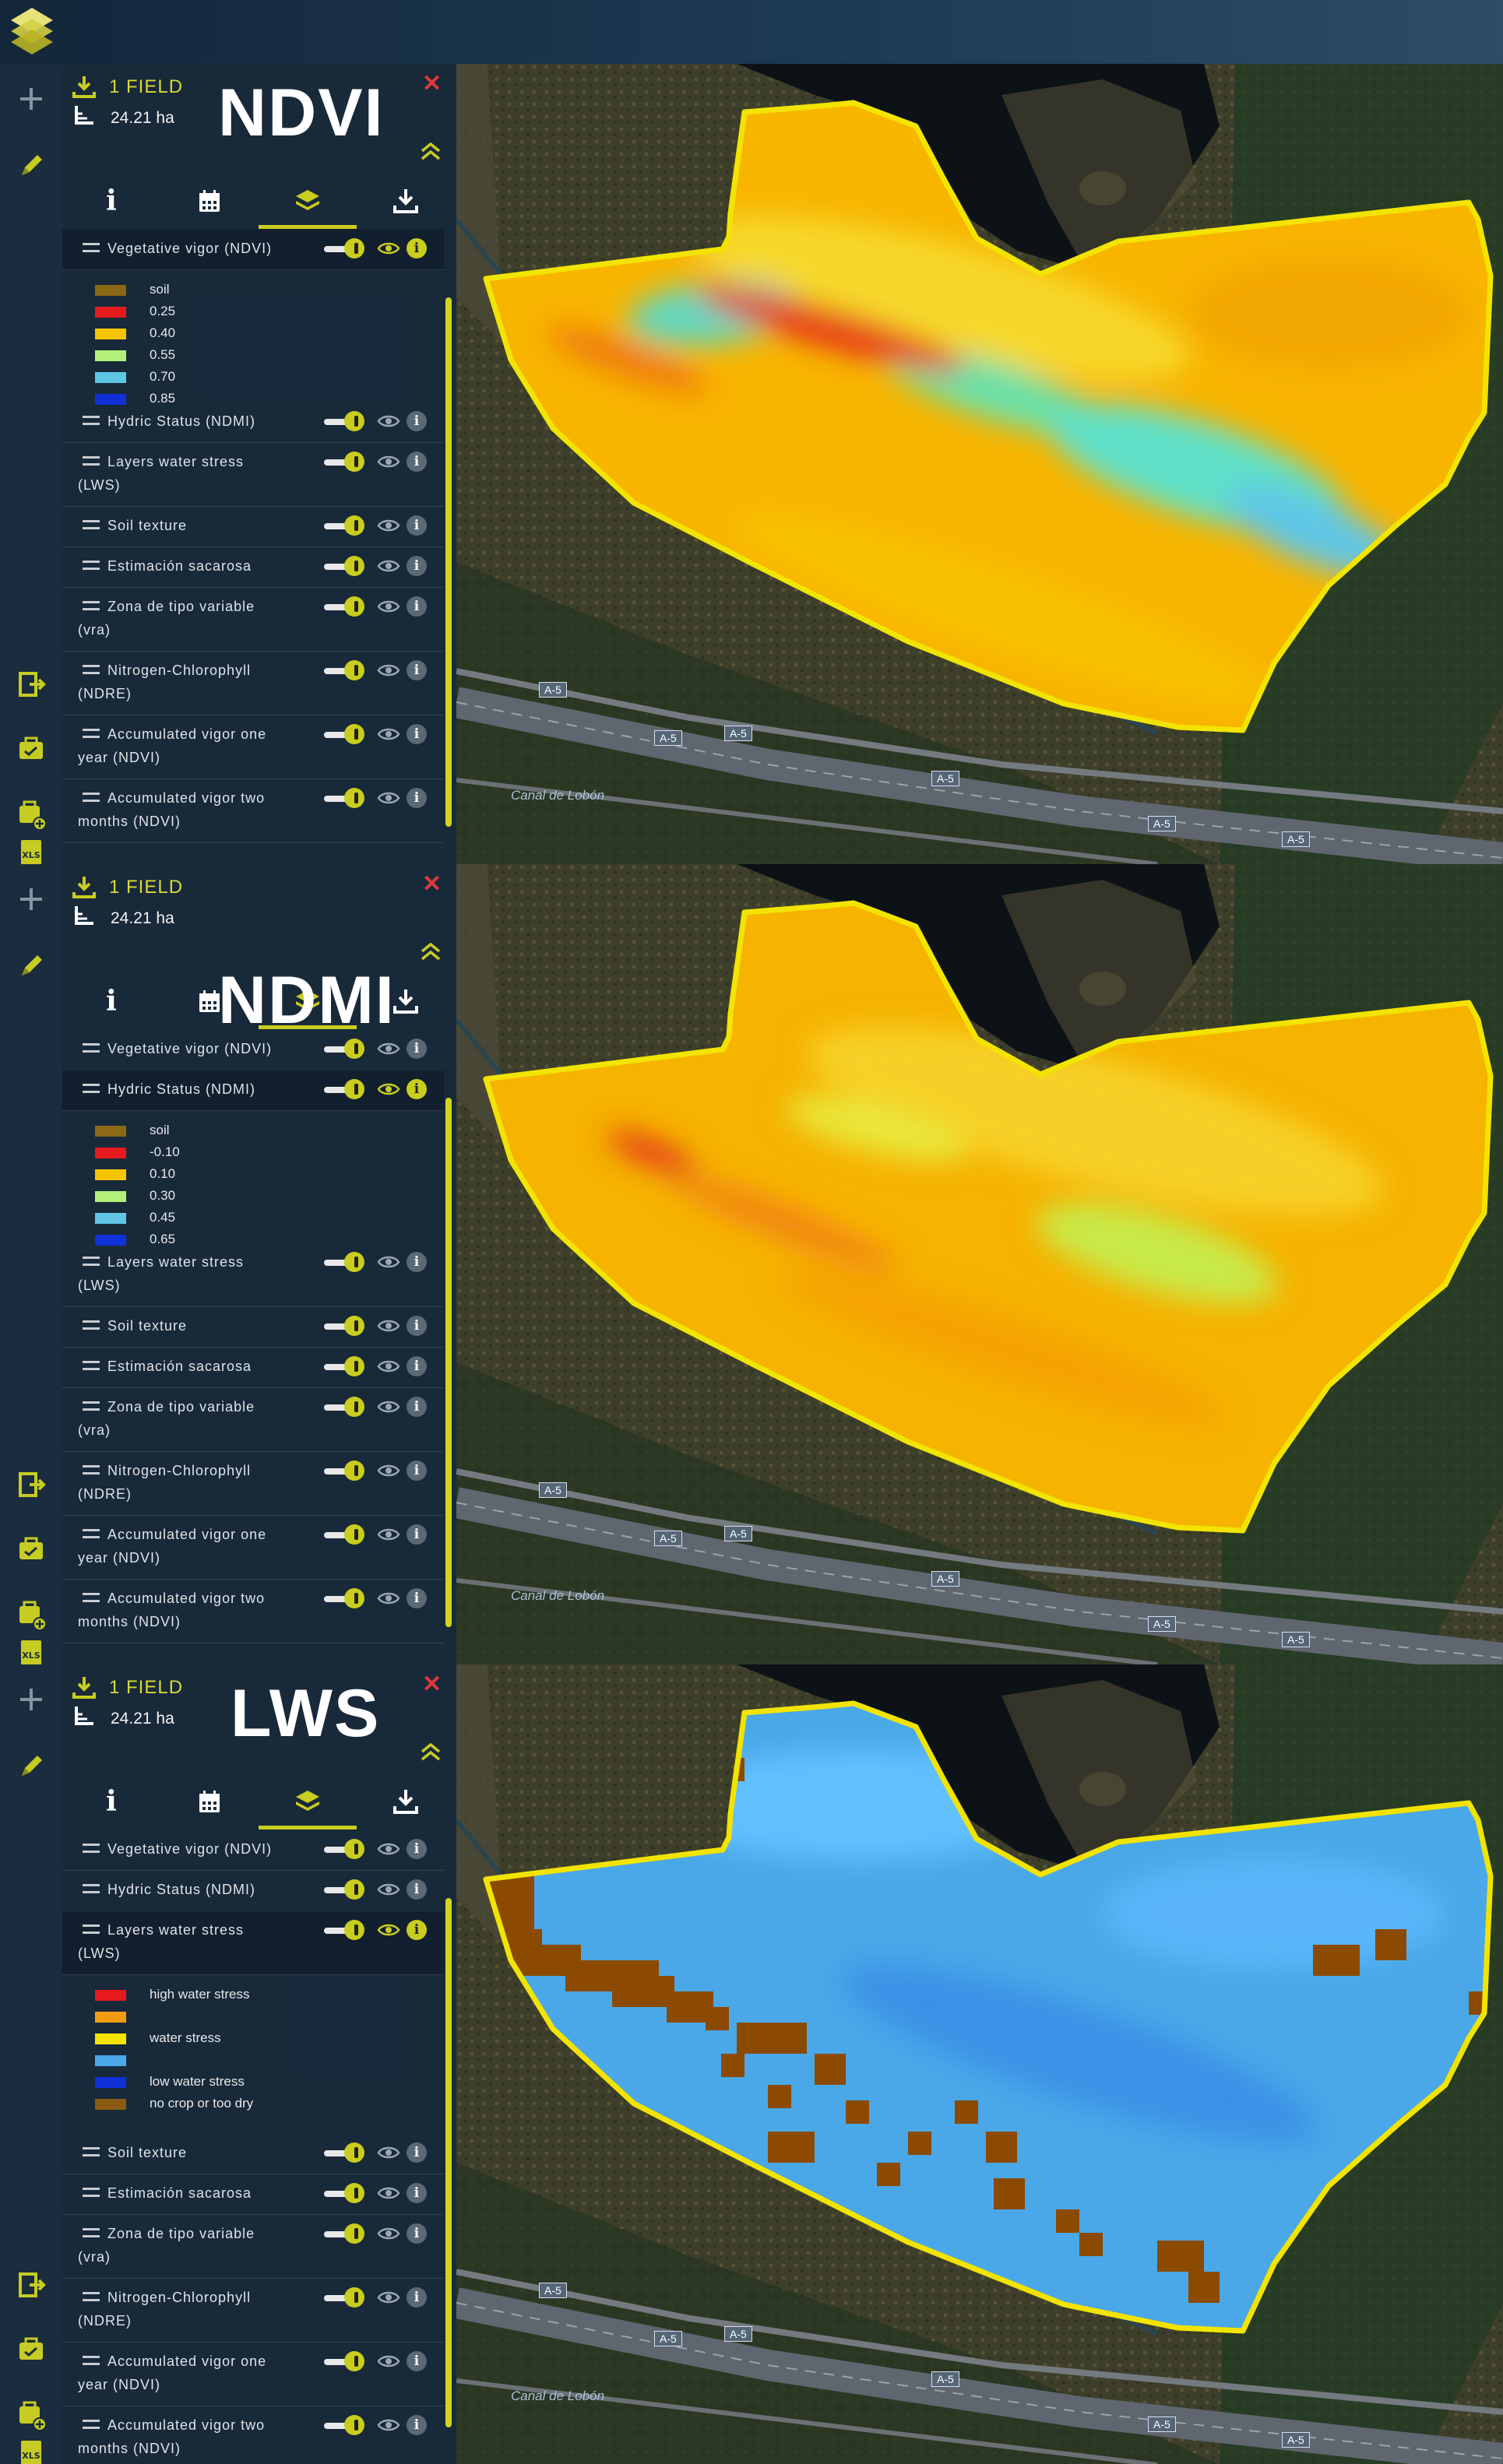 The image size is (1503, 2464). I want to click on layer-row: Layers water stress (LWS) i, so click(253, 475).